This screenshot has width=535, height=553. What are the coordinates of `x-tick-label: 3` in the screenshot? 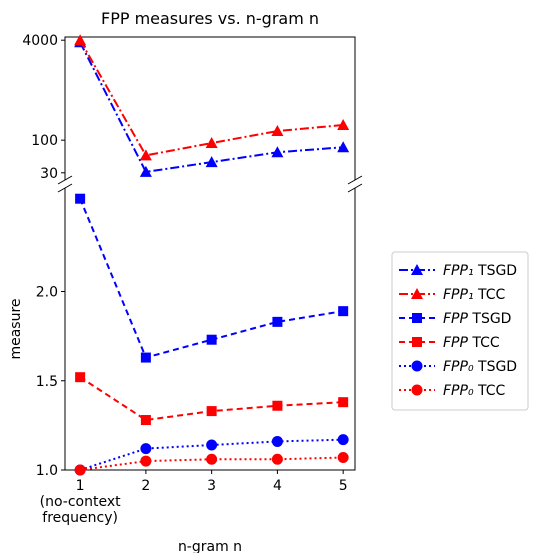 It's located at (211, 486).